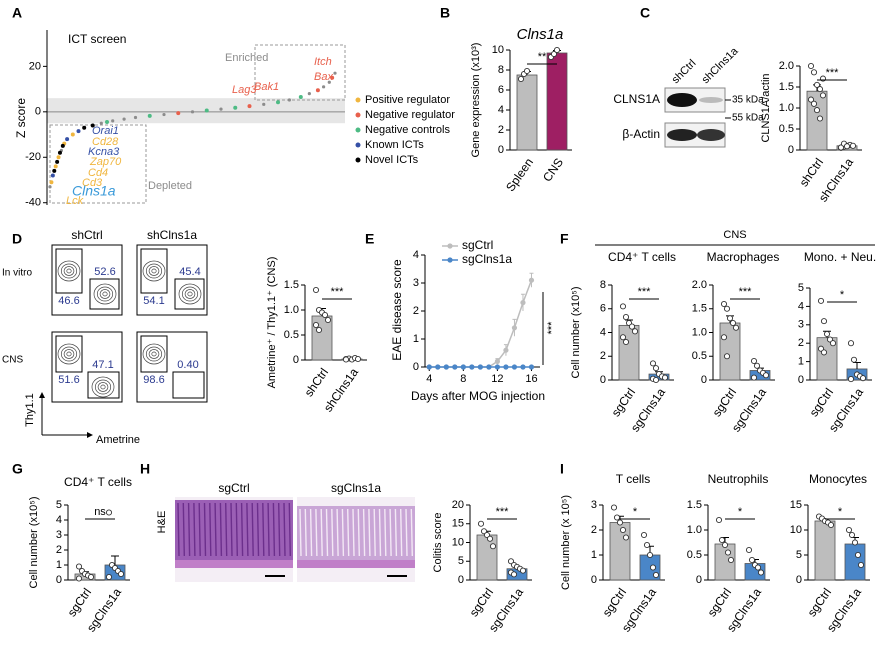 The image size is (890, 661). What do you see at coordinates (633, 479) in the screenshot?
I see `chart-title: T cells` at bounding box center [633, 479].